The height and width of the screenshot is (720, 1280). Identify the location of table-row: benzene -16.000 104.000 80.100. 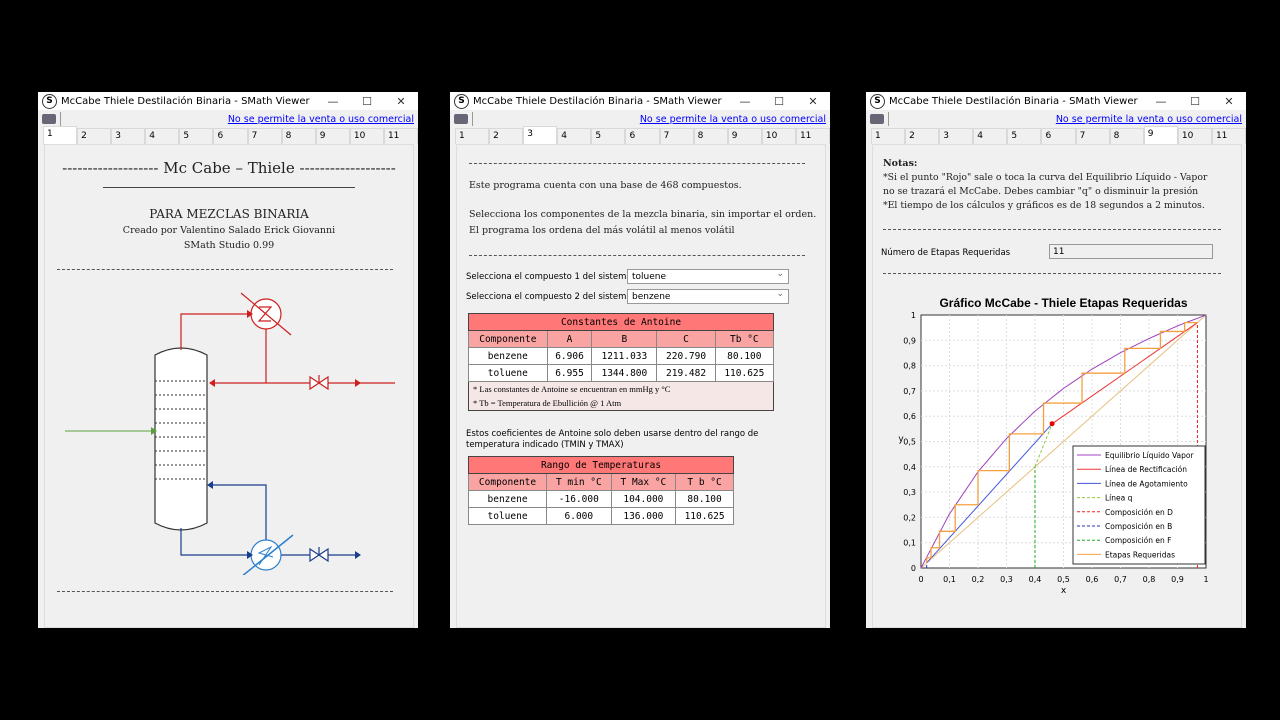
(600, 499).